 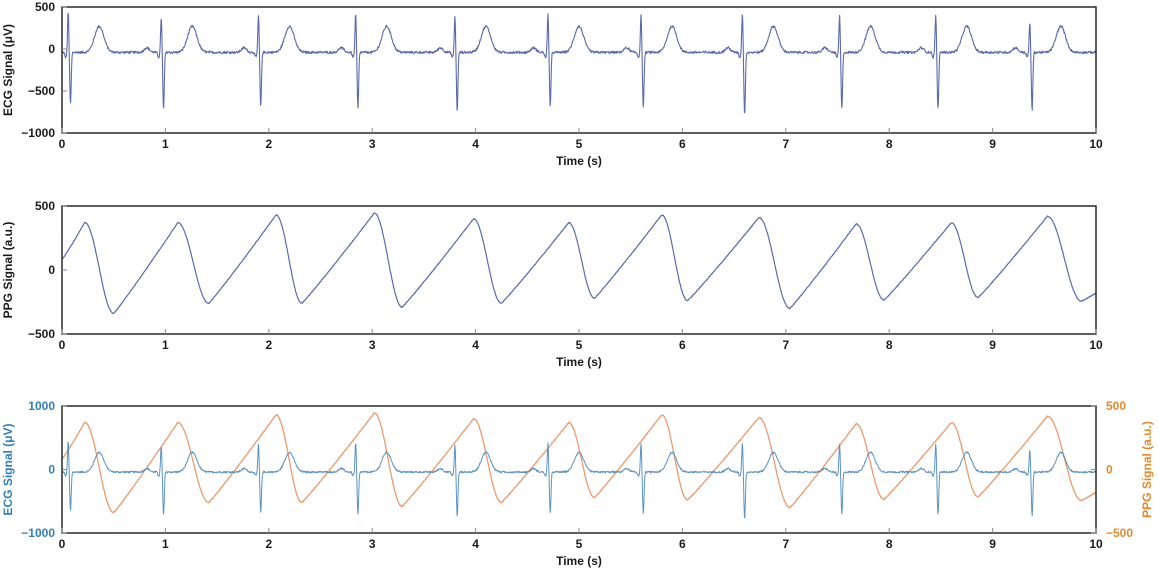 I want to click on y-axis-title: PPG Signal (a.u.), so click(x=8, y=270).